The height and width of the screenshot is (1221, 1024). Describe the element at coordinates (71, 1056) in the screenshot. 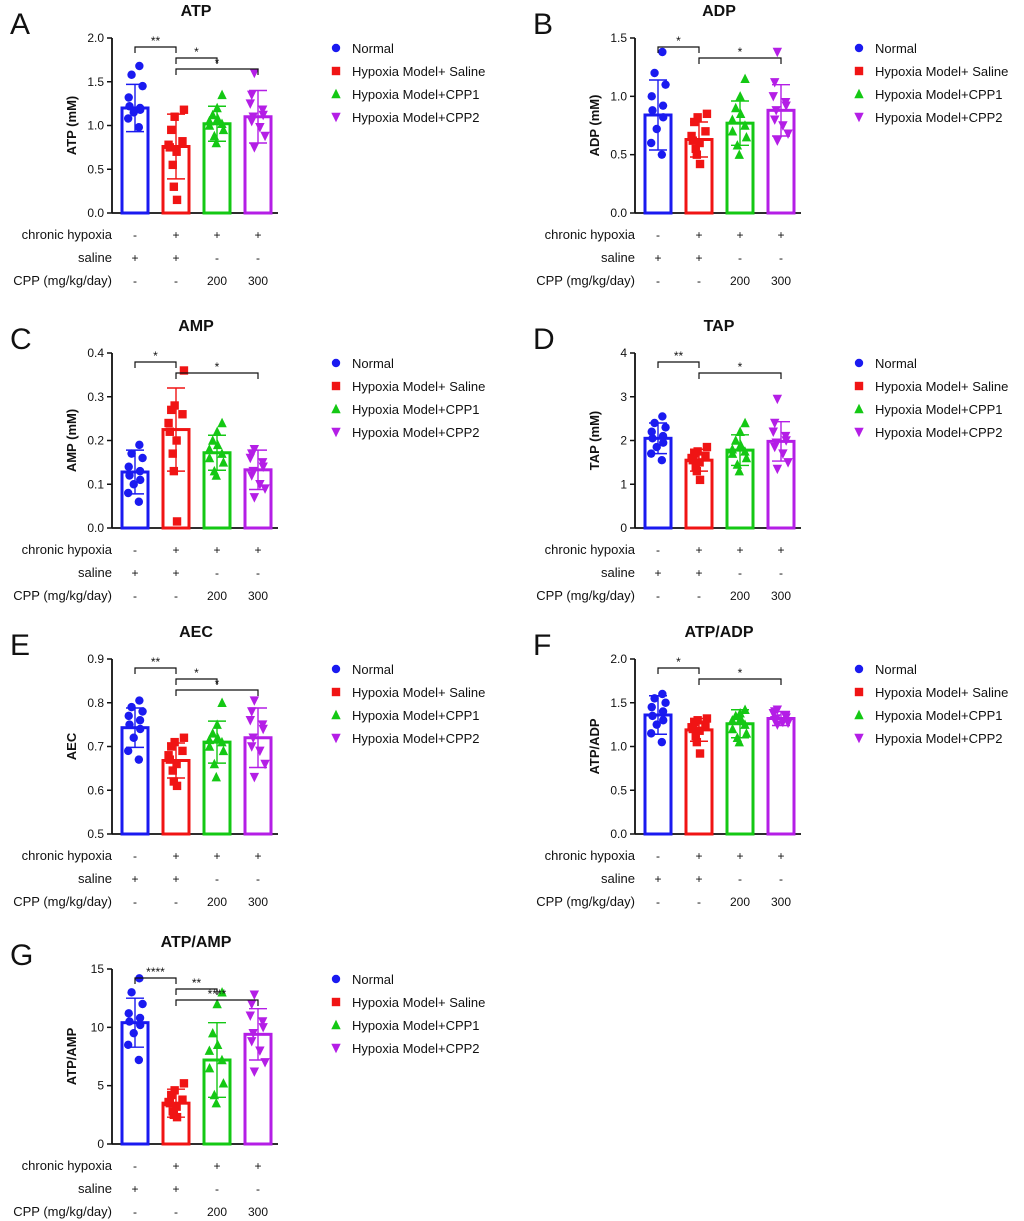

I see `y-axis-label: ATP/AMP` at that location.